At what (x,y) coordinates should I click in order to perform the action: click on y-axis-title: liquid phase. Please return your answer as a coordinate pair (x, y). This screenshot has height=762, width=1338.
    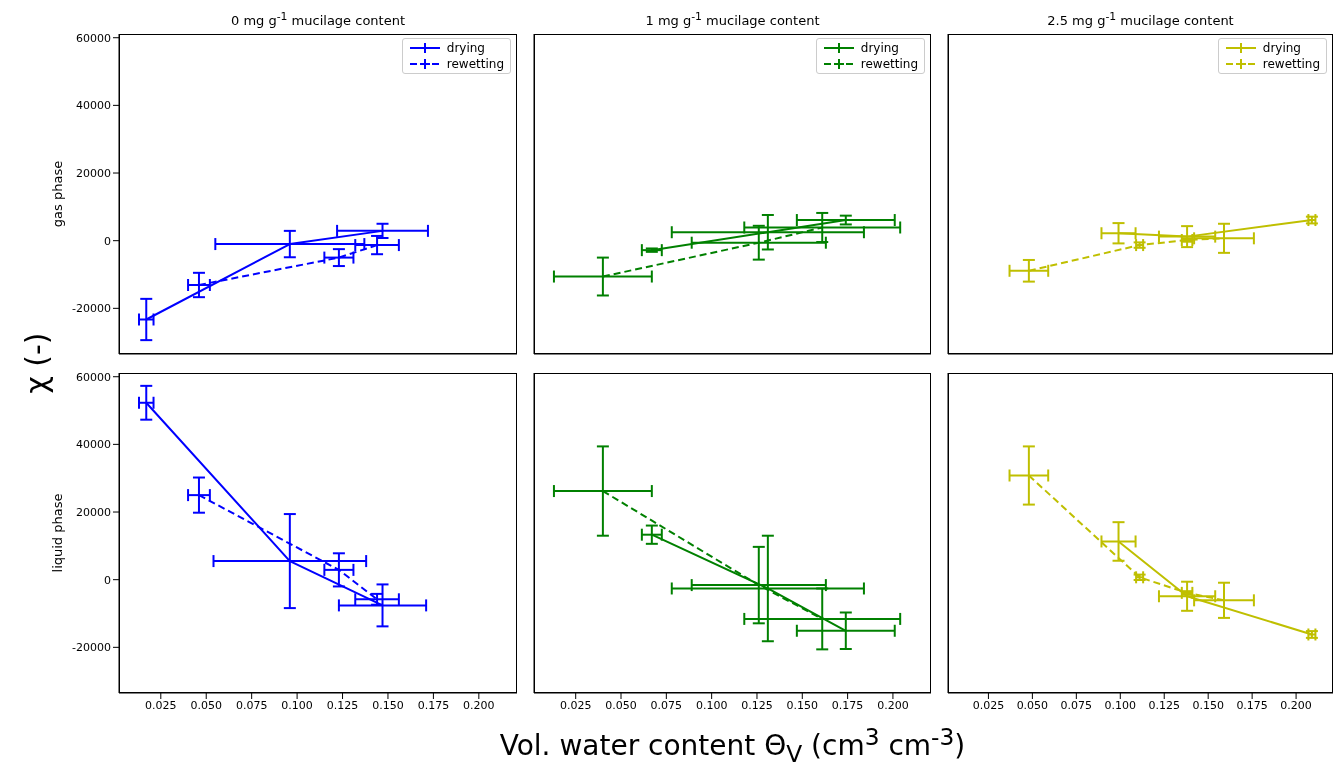
    Looking at the image, I should click on (57, 533).